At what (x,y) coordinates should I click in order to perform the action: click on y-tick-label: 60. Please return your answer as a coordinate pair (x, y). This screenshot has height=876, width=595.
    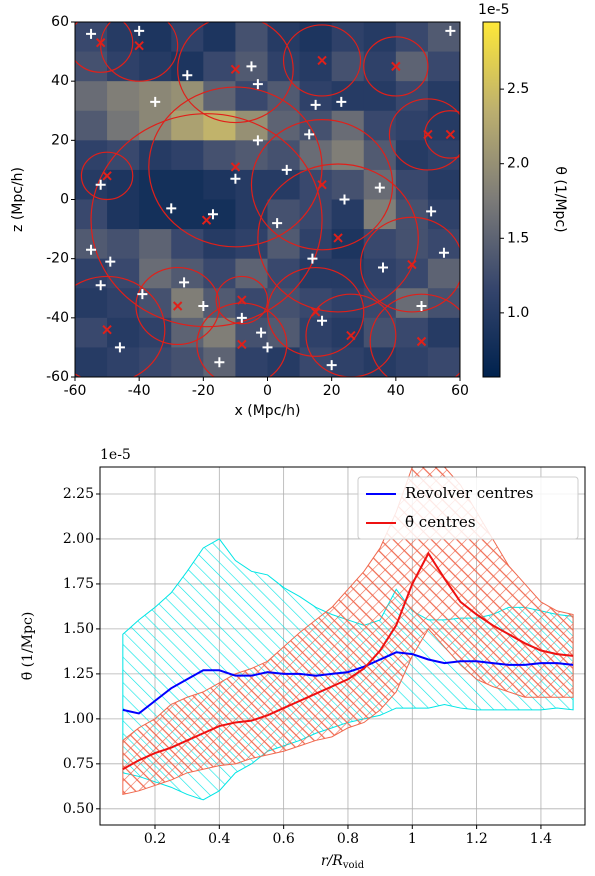
    Looking at the image, I should click on (60, 22).